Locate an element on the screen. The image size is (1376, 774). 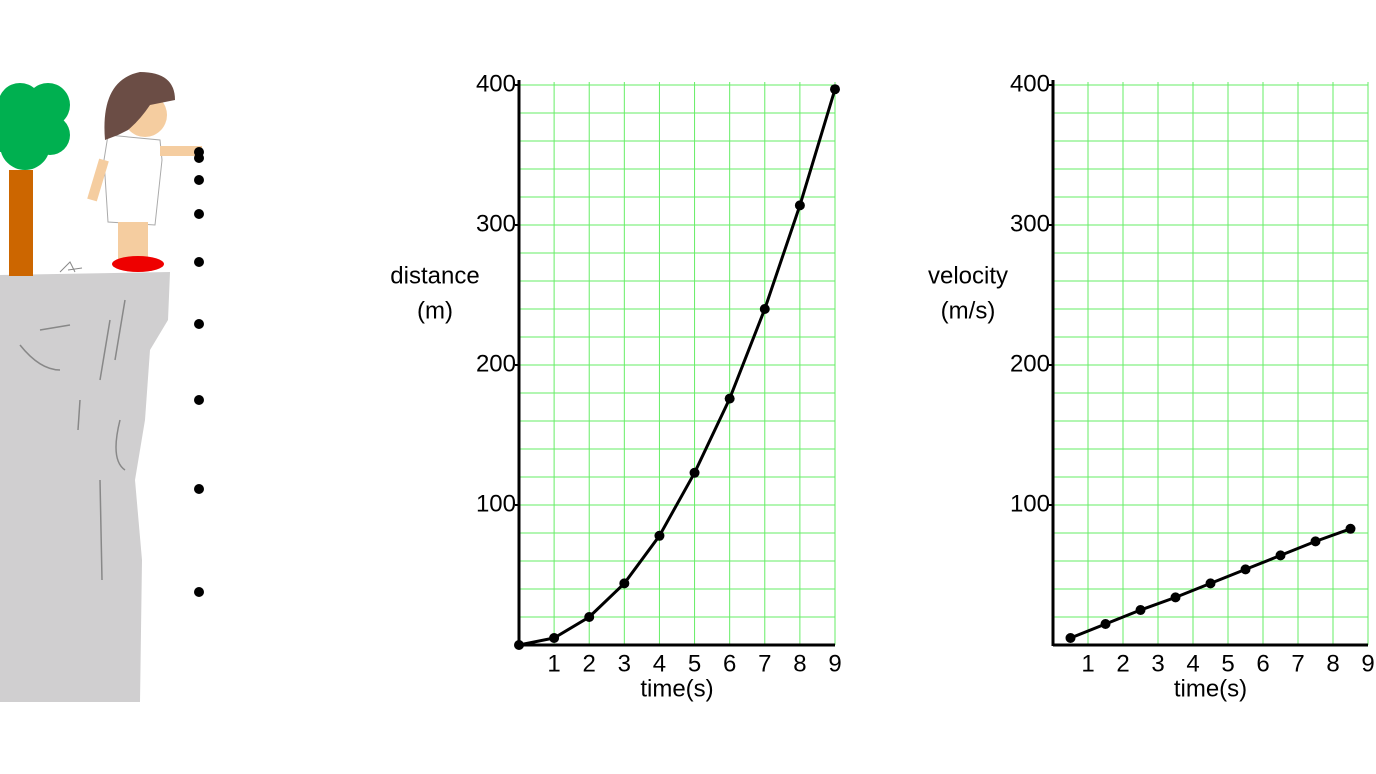
shoes is located at coordinates (138, 264).